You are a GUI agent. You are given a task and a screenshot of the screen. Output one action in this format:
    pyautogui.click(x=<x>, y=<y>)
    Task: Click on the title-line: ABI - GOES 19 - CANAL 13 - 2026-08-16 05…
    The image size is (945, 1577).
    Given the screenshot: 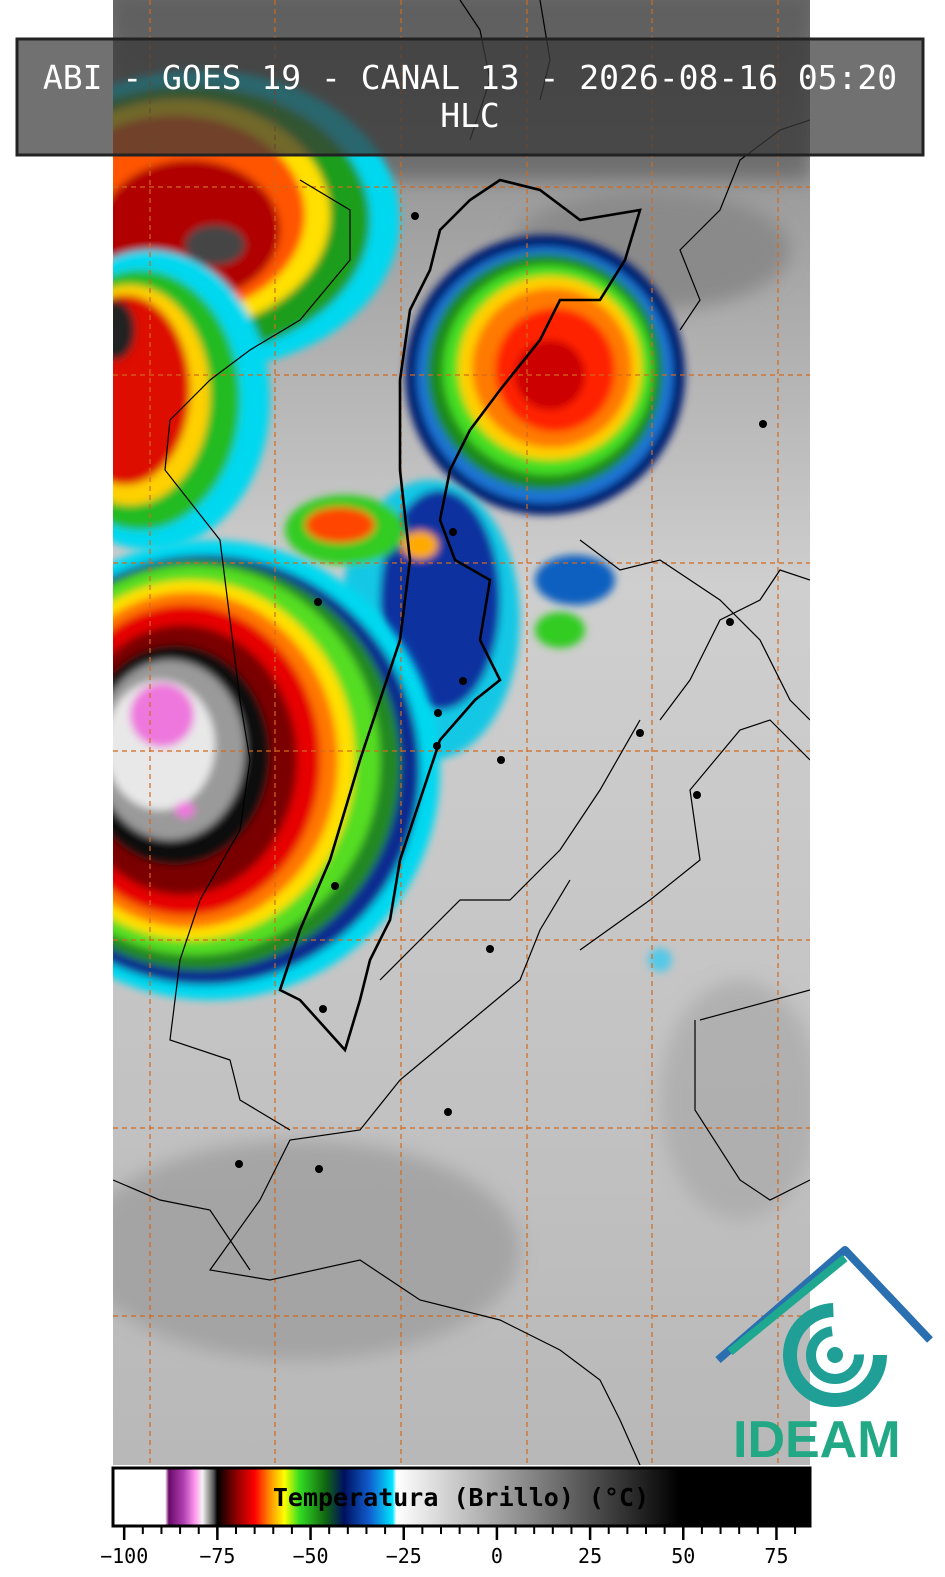 What is the action you would take?
    pyautogui.click(x=470, y=77)
    